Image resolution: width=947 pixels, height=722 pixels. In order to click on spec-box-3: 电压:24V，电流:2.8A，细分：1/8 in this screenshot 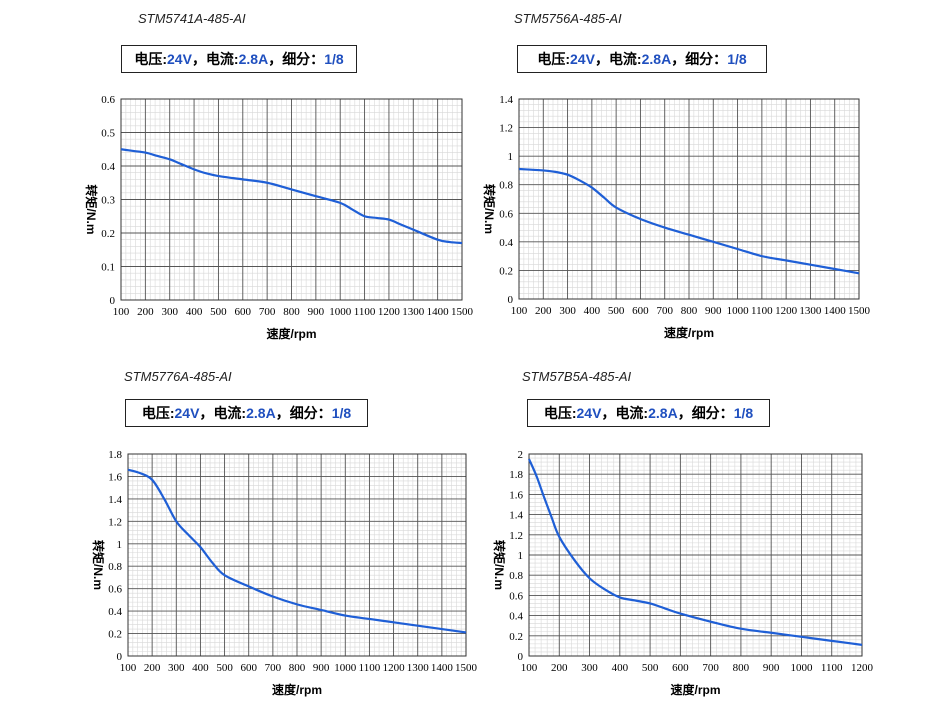, I will do `click(246, 413)`.